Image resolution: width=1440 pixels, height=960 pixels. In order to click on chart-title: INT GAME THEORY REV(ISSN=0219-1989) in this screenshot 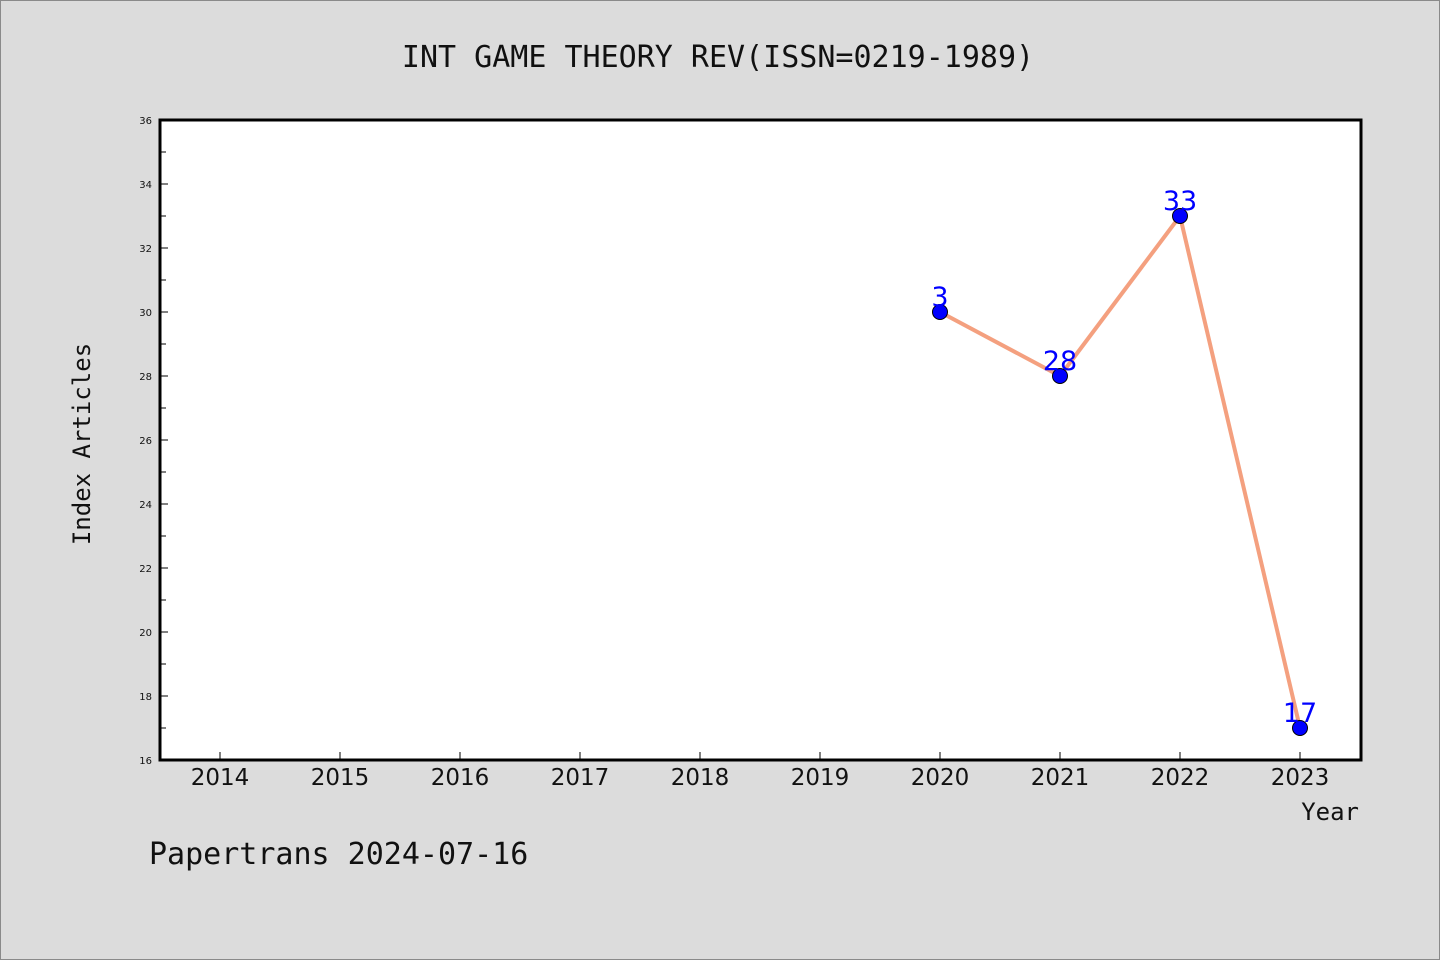, I will do `click(718, 57)`.